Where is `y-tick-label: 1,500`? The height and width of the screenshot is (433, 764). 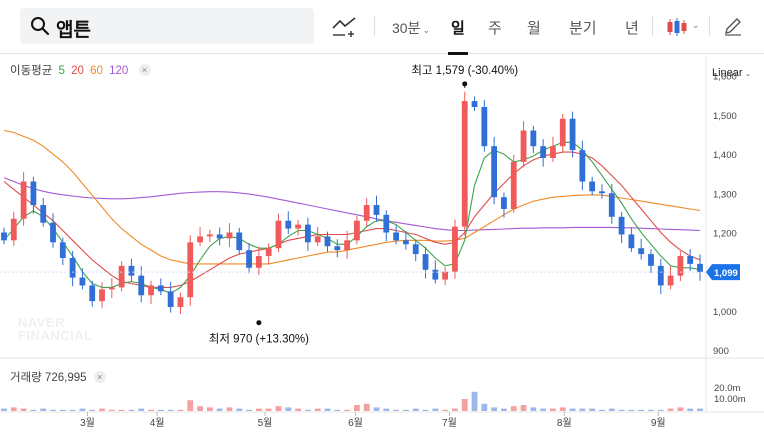
y-tick-label: 1,500 is located at coordinates (725, 116).